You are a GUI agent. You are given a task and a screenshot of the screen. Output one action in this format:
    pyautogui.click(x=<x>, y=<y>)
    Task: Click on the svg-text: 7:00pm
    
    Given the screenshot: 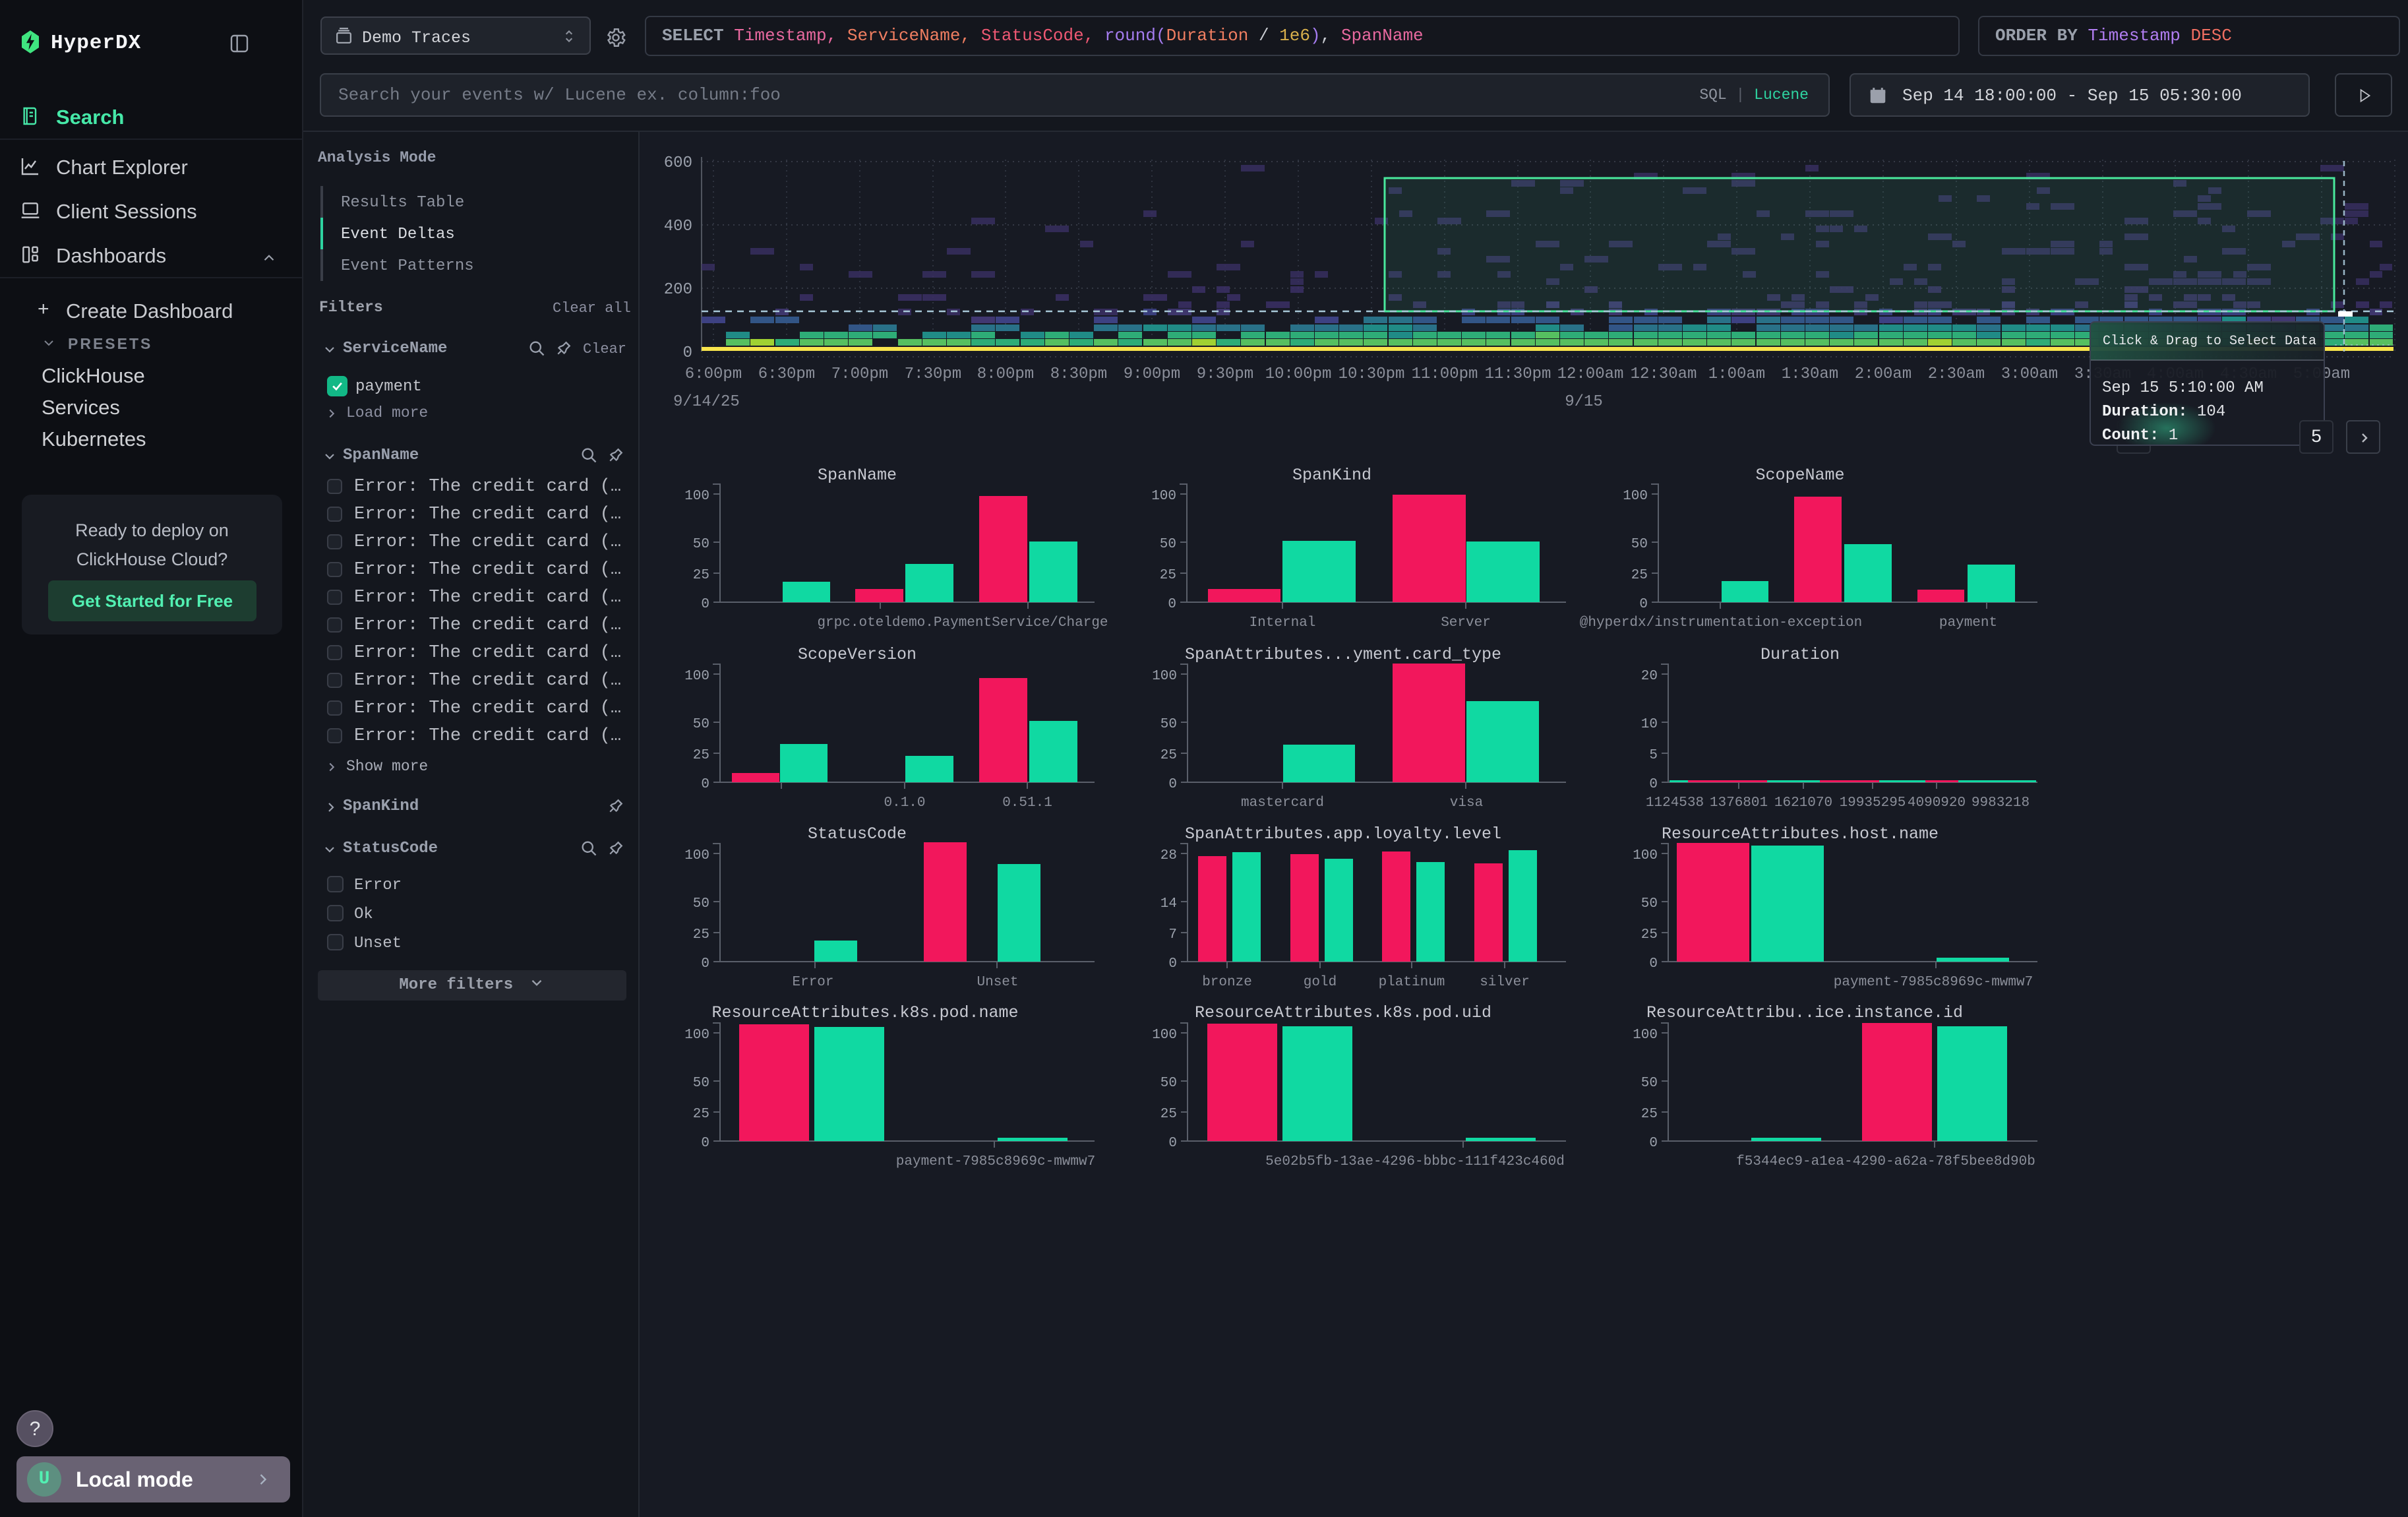 What is the action you would take?
    pyautogui.click(x=860, y=374)
    